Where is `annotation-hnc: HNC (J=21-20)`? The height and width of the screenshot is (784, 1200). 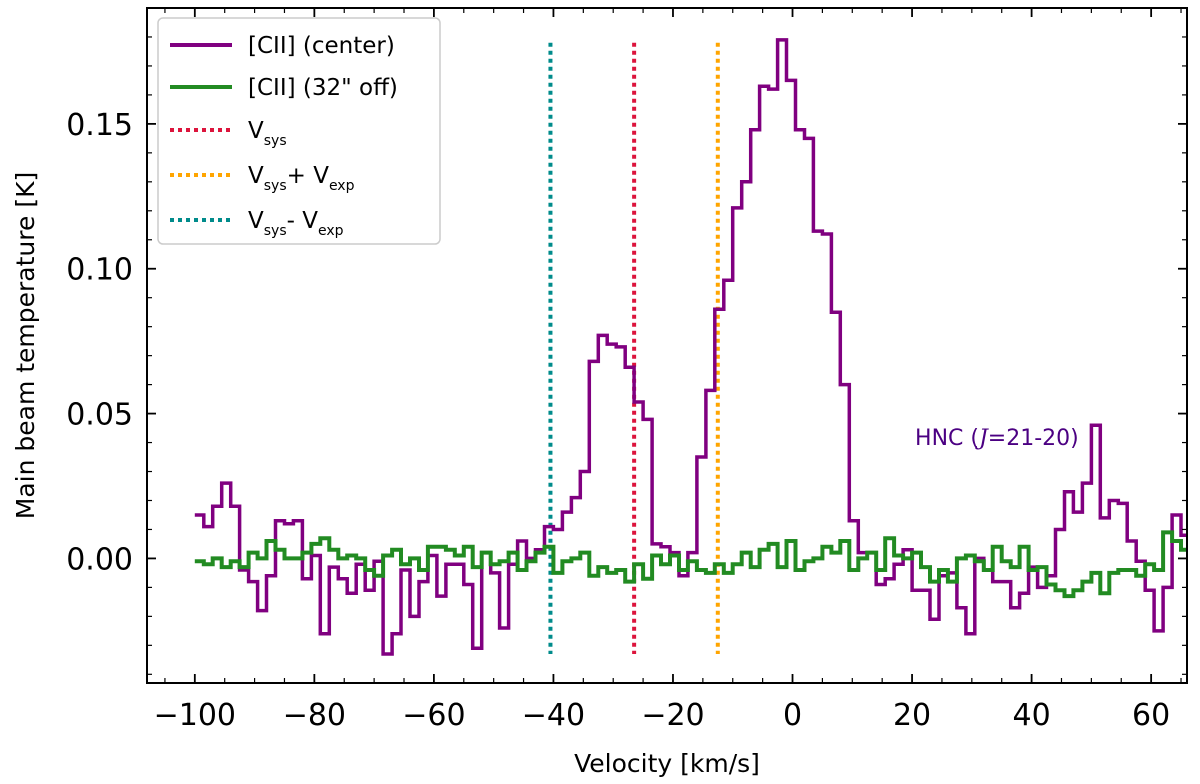 annotation-hnc: HNC (J=21-20) is located at coordinates (997, 438).